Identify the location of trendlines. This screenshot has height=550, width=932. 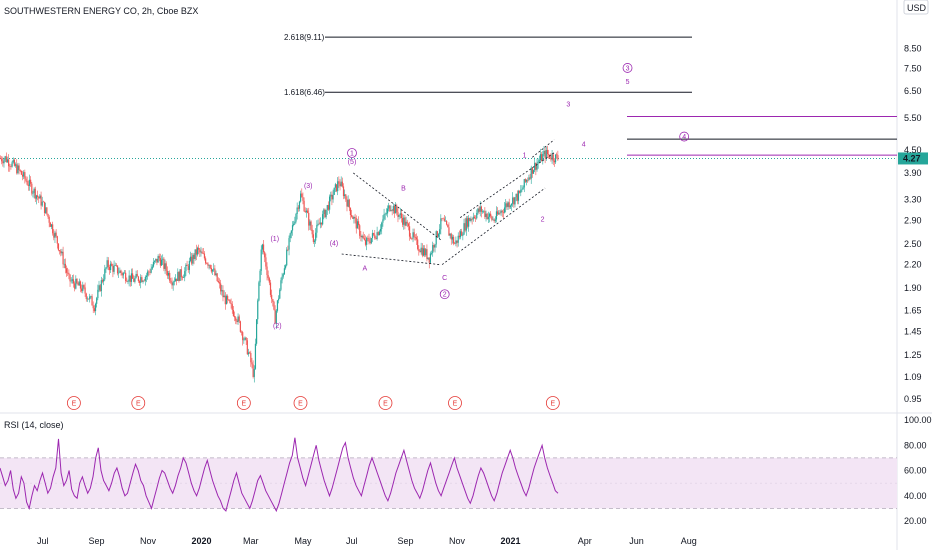
(448, 202).